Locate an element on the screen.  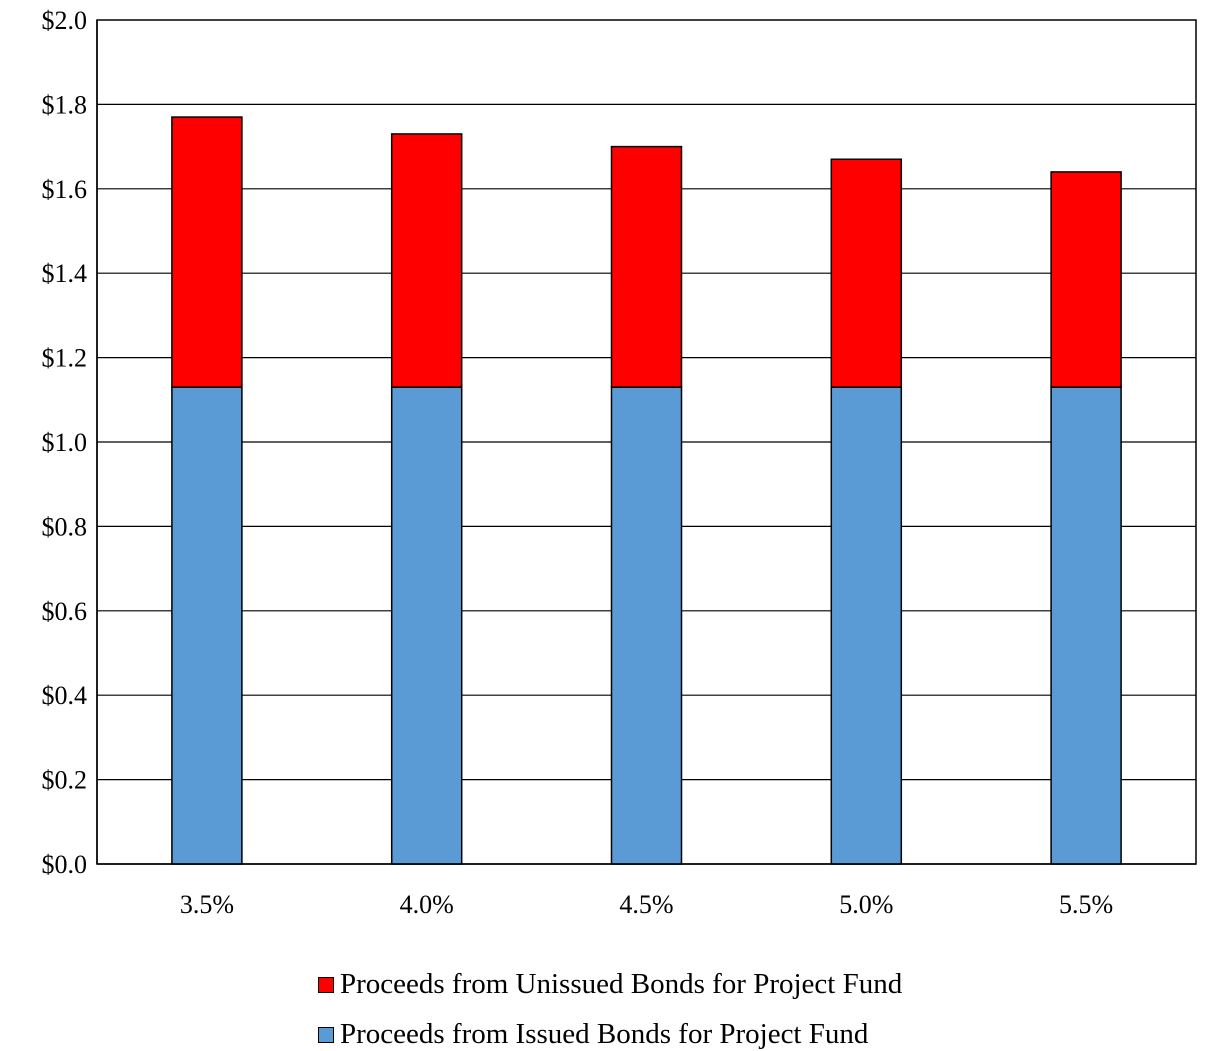
y-tick-label: $0.8 is located at coordinates (65, 526).